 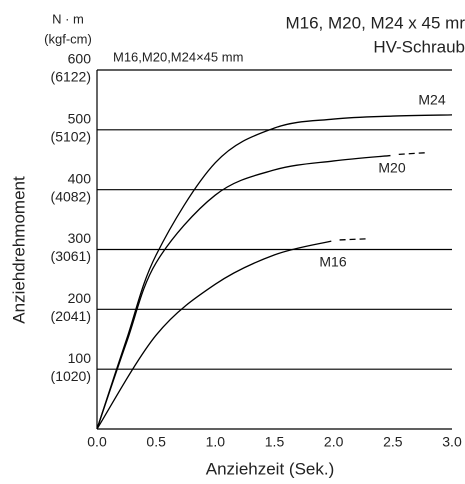 I want to click on y-tick-label: 400, so click(x=80, y=178).